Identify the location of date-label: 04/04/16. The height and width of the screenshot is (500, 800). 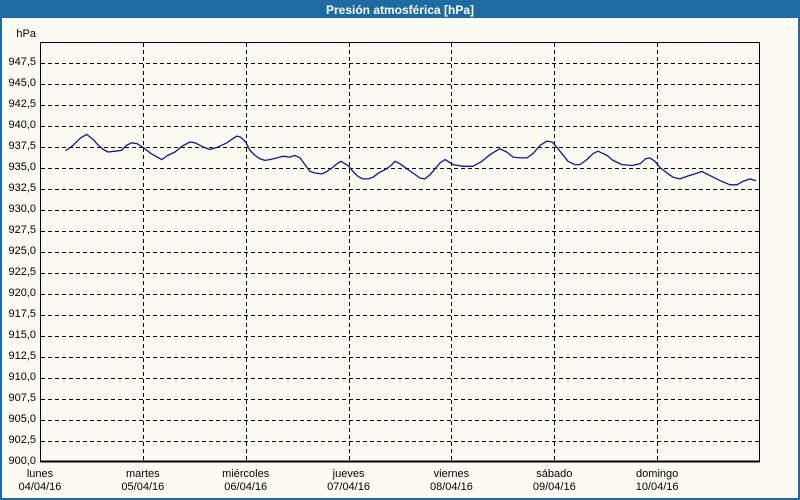
(40, 487).